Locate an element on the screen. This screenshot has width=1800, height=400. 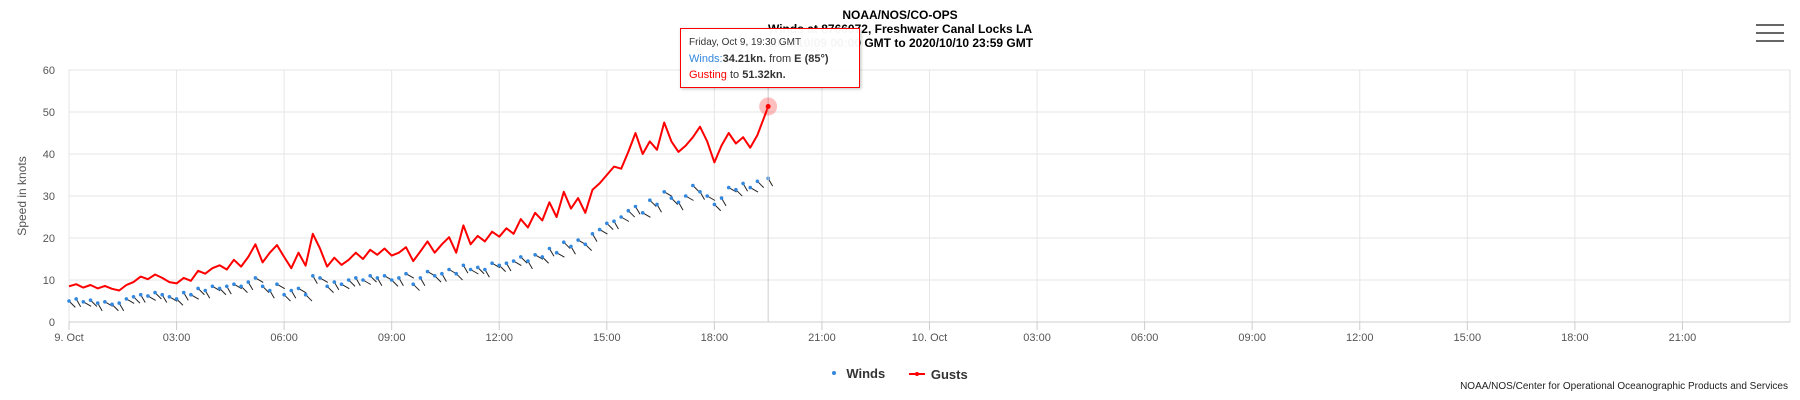
chart-menu-button is located at coordinates (1770, 31).